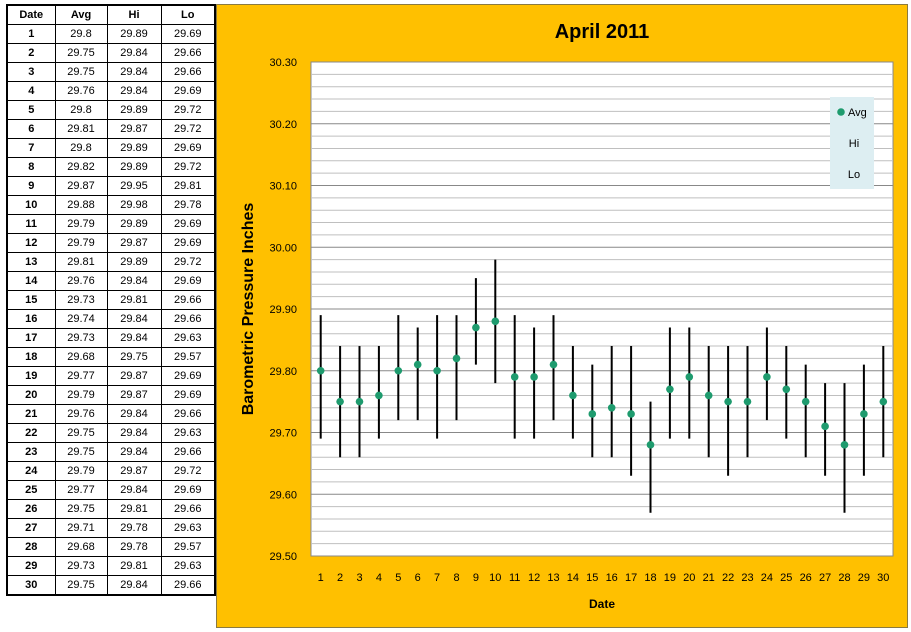  Describe the element at coordinates (854, 144) in the screenshot. I see `legend-hi-label: Hi` at that location.